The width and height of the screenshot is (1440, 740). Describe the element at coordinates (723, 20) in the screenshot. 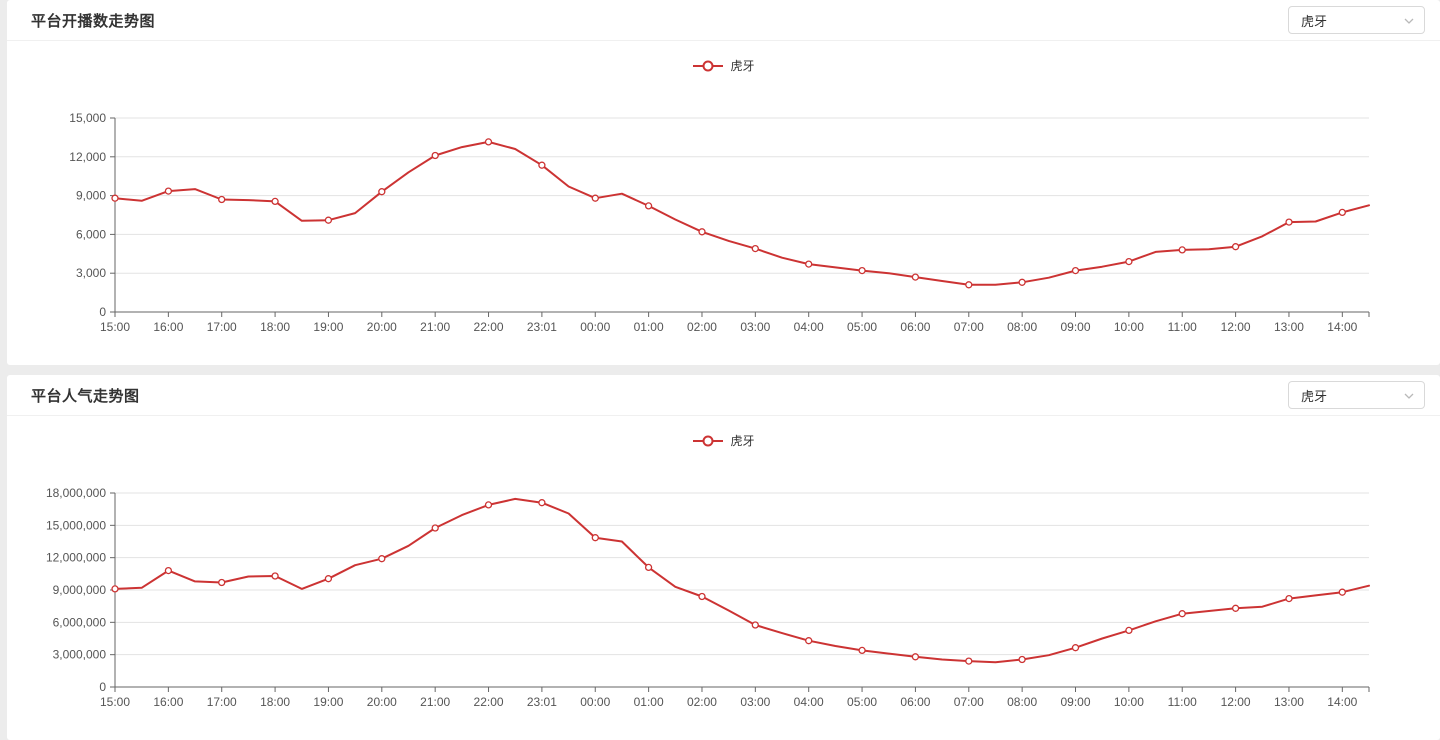

I see `broadcast-card-header: 平台开播数走势图 虎牙` at that location.